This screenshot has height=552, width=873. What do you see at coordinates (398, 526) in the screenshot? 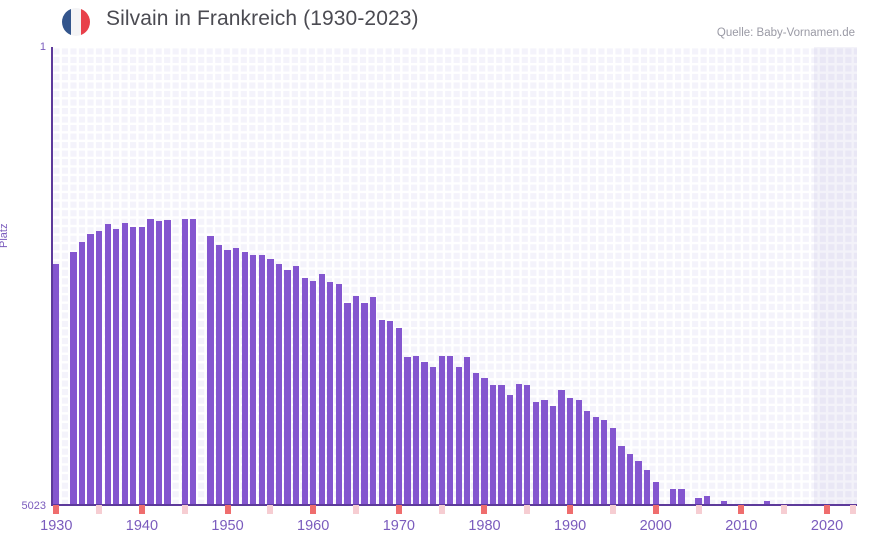
I see `x-axis-tick-label: 1970` at bounding box center [398, 526].